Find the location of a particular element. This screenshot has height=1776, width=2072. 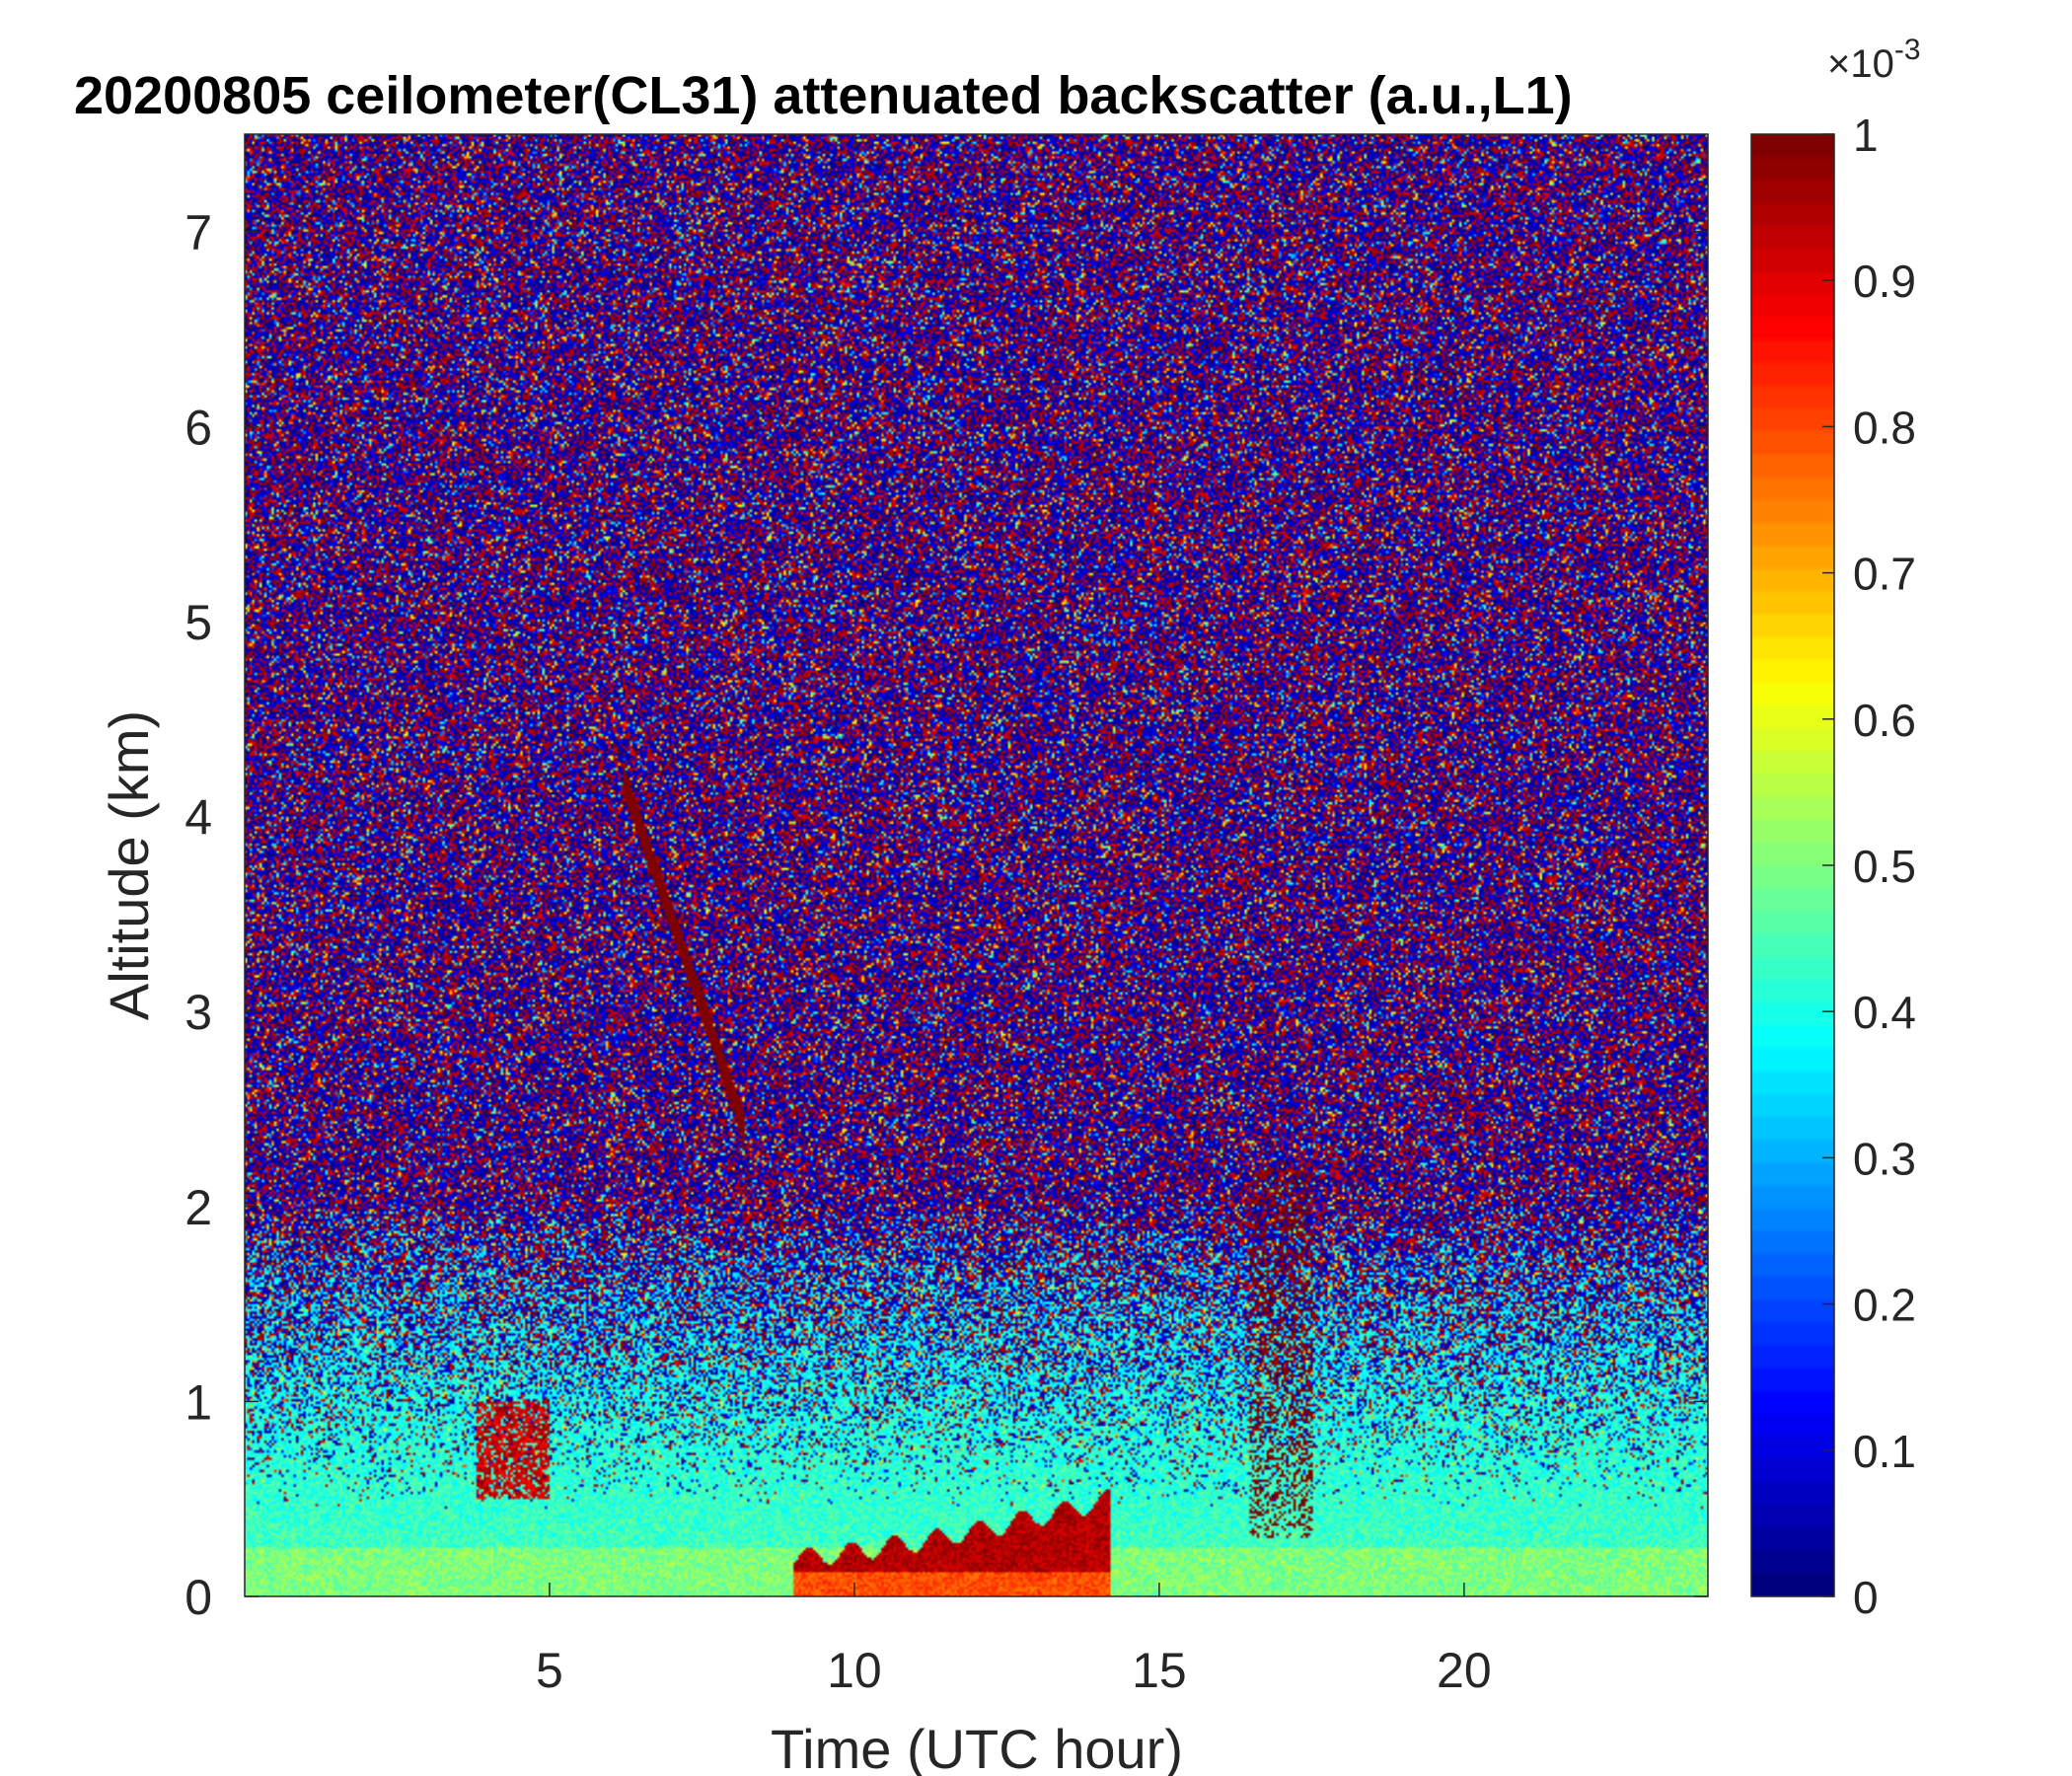

colorbar-tick-label: 0.2 is located at coordinates (1885, 1306).